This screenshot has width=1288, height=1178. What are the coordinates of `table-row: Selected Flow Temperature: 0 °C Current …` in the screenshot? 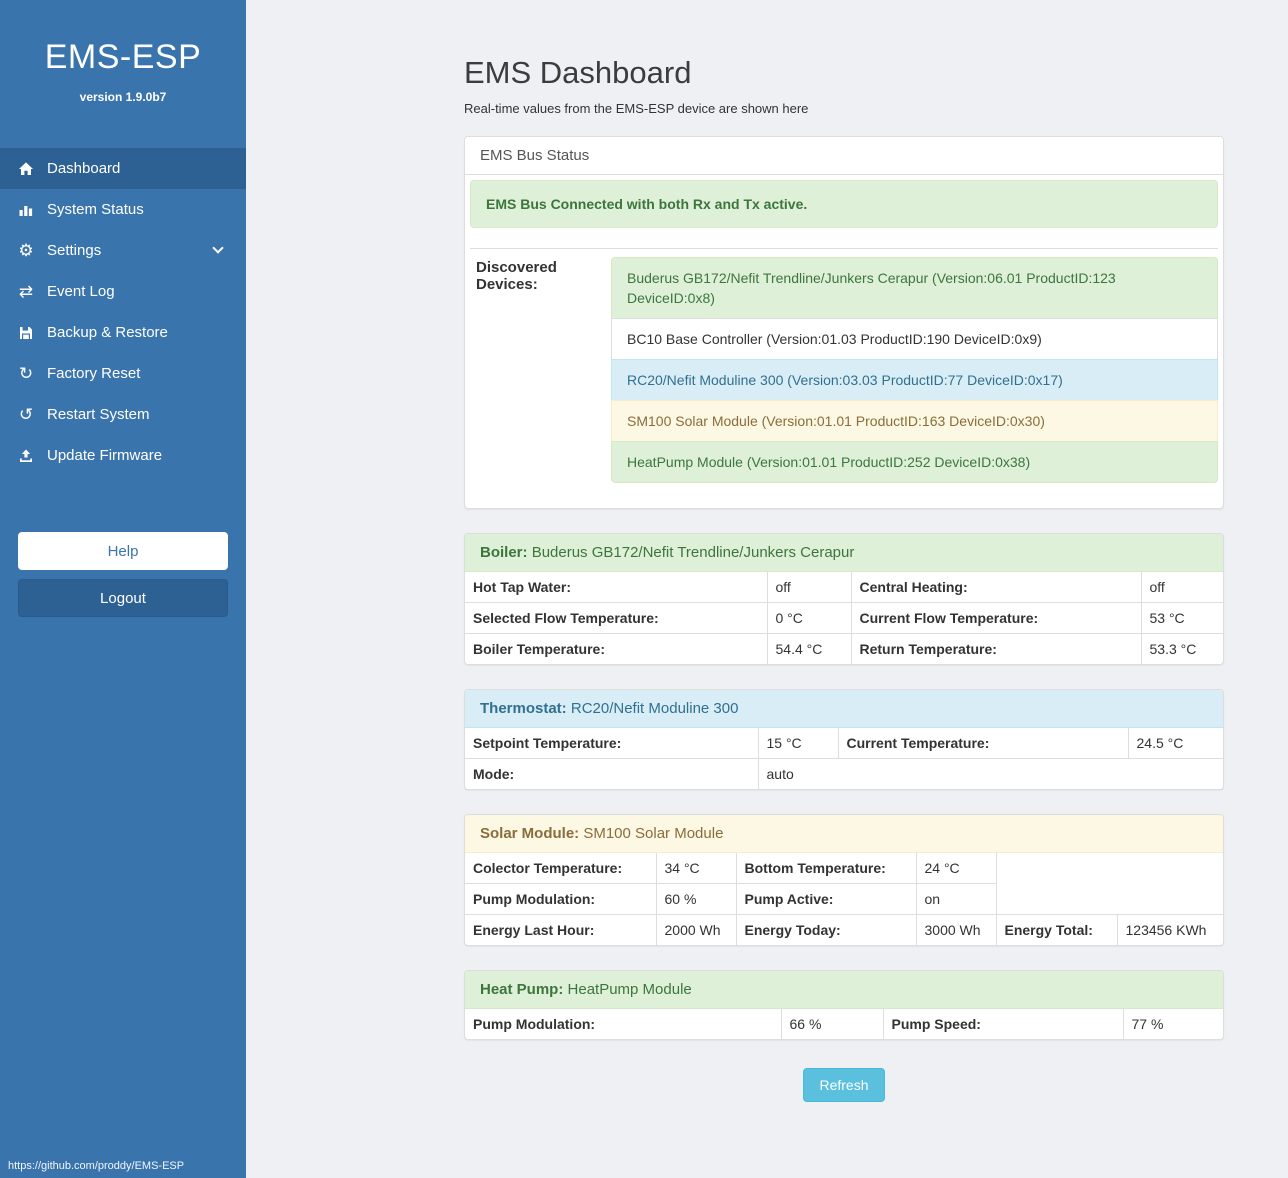 It's located at (844, 618).